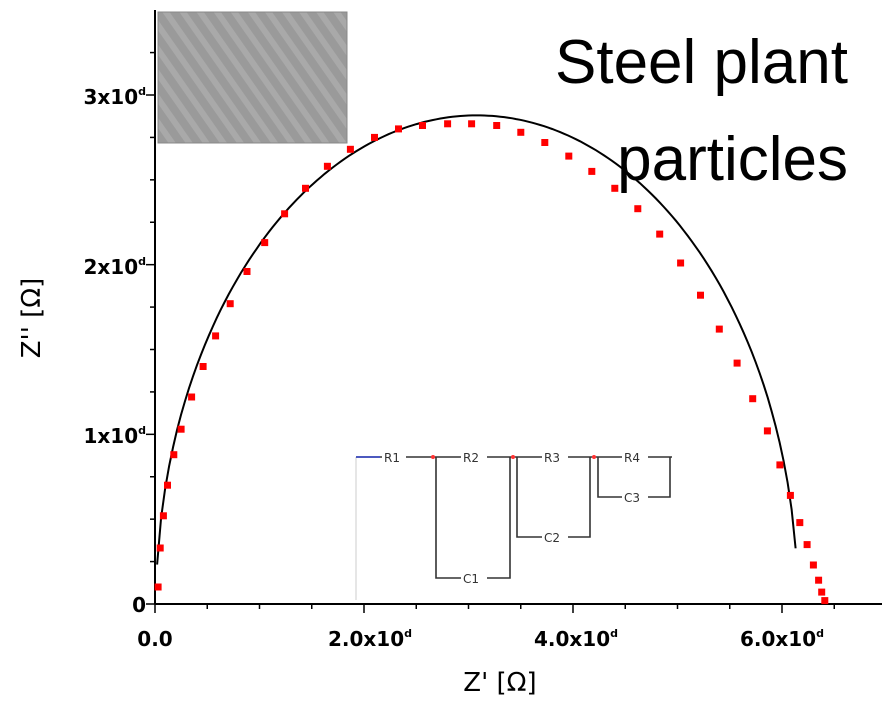  What do you see at coordinates (732, 159) in the screenshot?
I see `chart-title-line-2: particles` at bounding box center [732, 159].